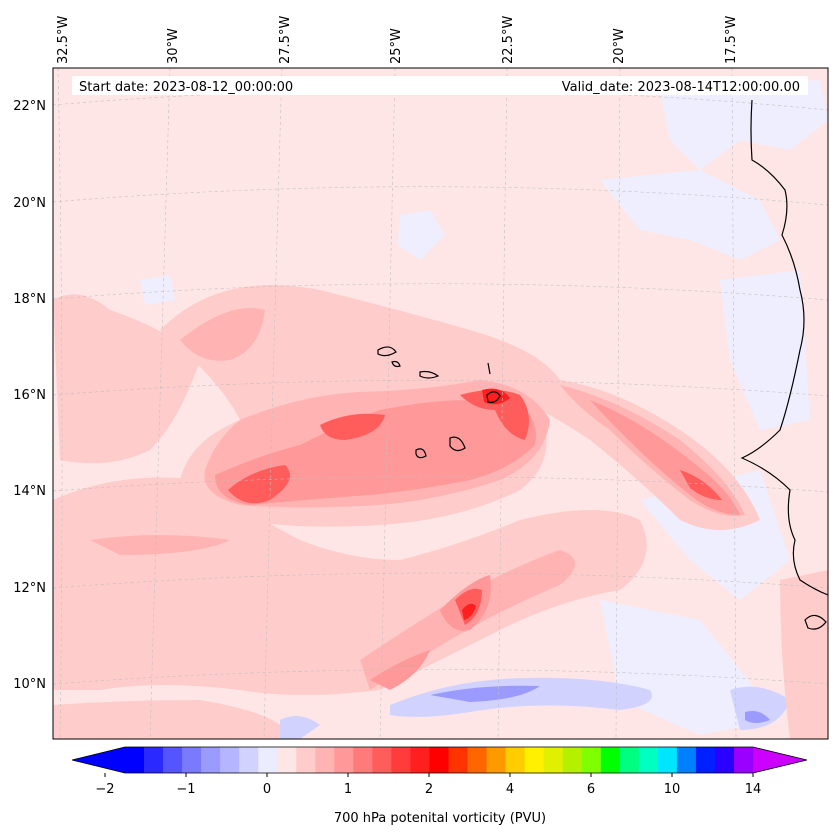  Describe the element at coordinates (591, 789) in the screenshot. I see `colorbar-tick-label: 6` at that location.